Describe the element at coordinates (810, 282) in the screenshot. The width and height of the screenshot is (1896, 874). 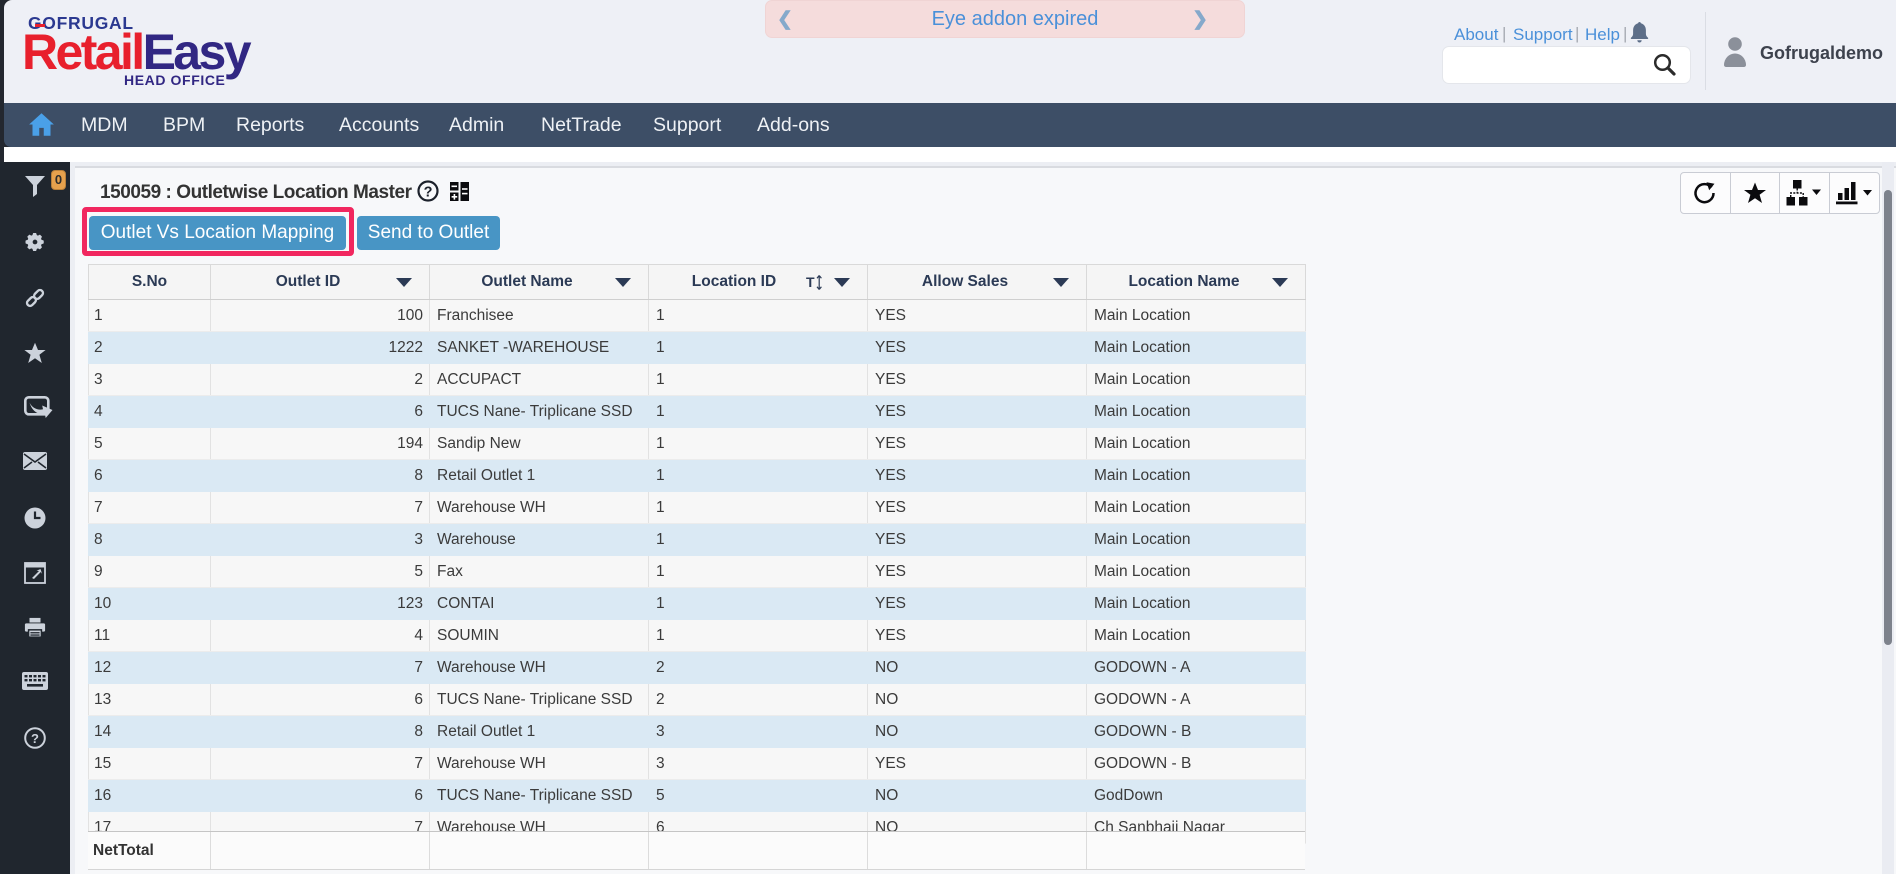
I see `svg-text: T` at that location.